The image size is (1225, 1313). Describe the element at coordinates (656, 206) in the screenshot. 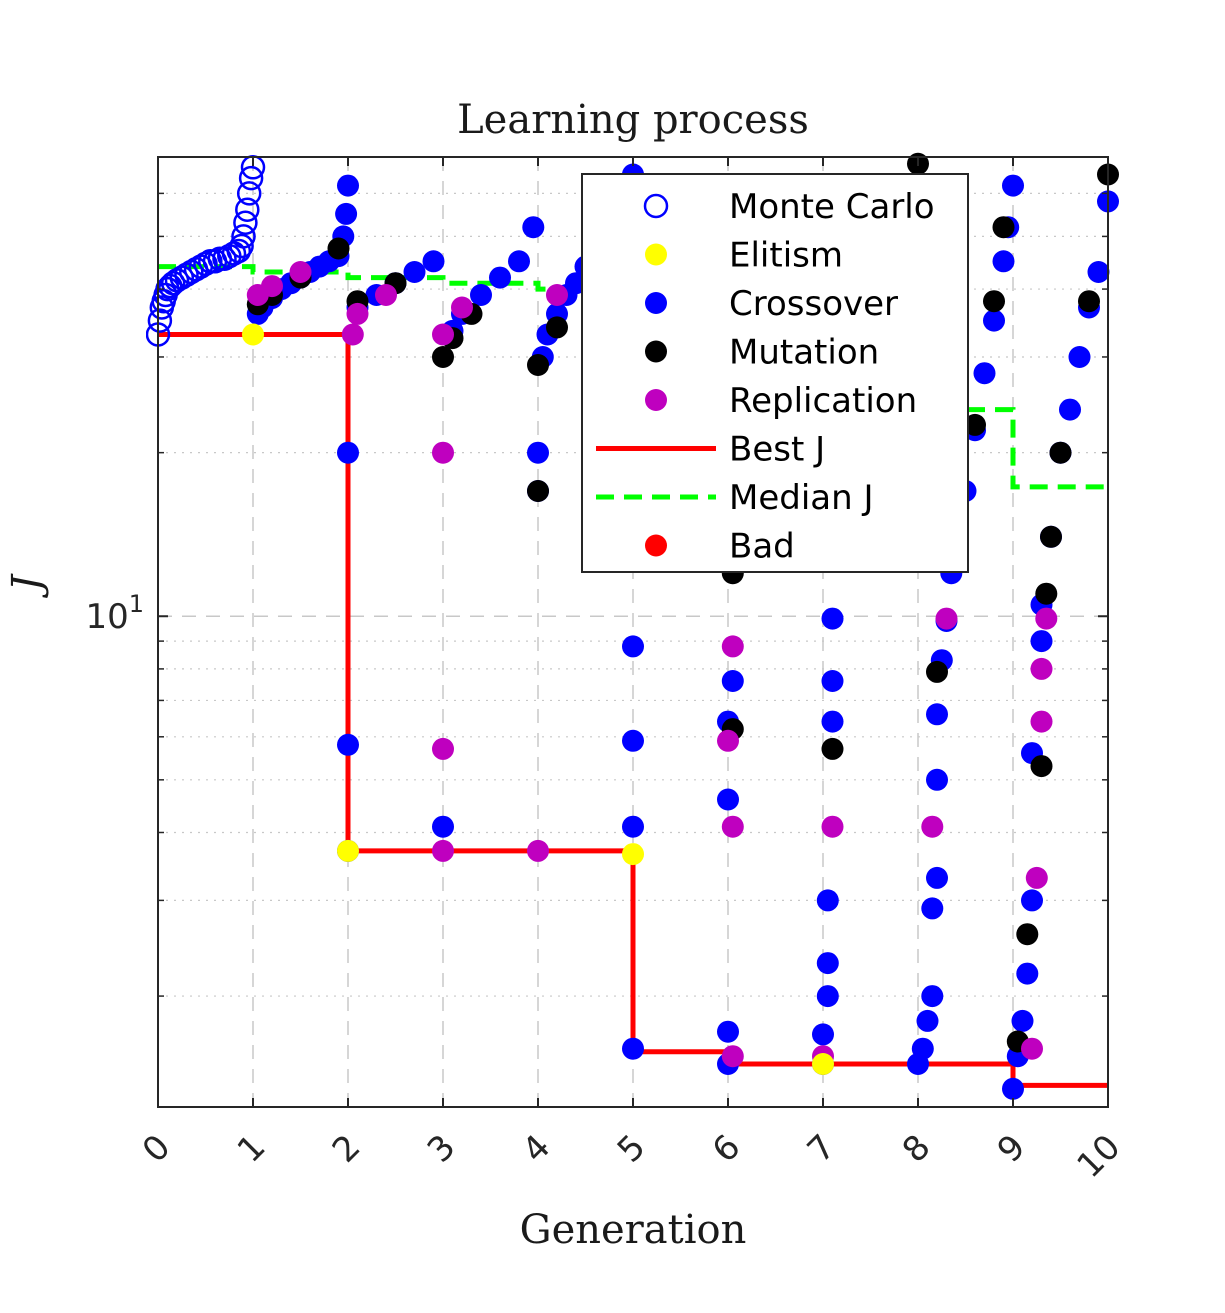

I see `legend-marker-mc` at that location.